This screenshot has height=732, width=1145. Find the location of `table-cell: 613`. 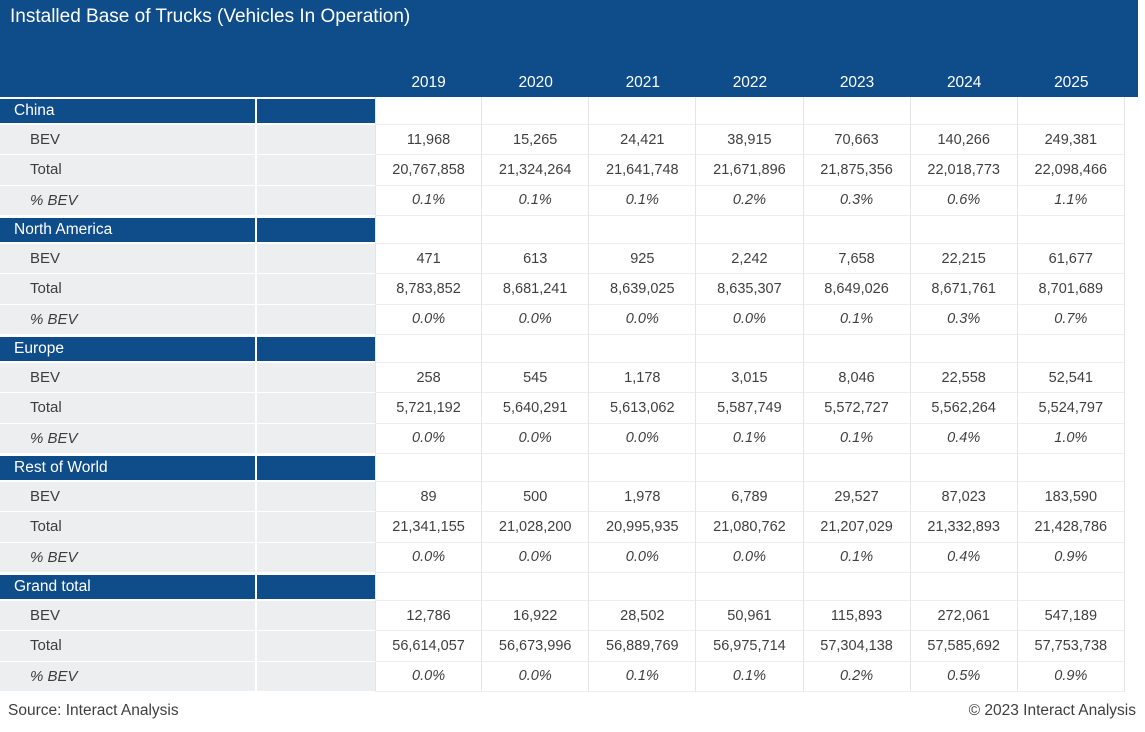

table-cell: 613 is located at coordinates (536, 259).